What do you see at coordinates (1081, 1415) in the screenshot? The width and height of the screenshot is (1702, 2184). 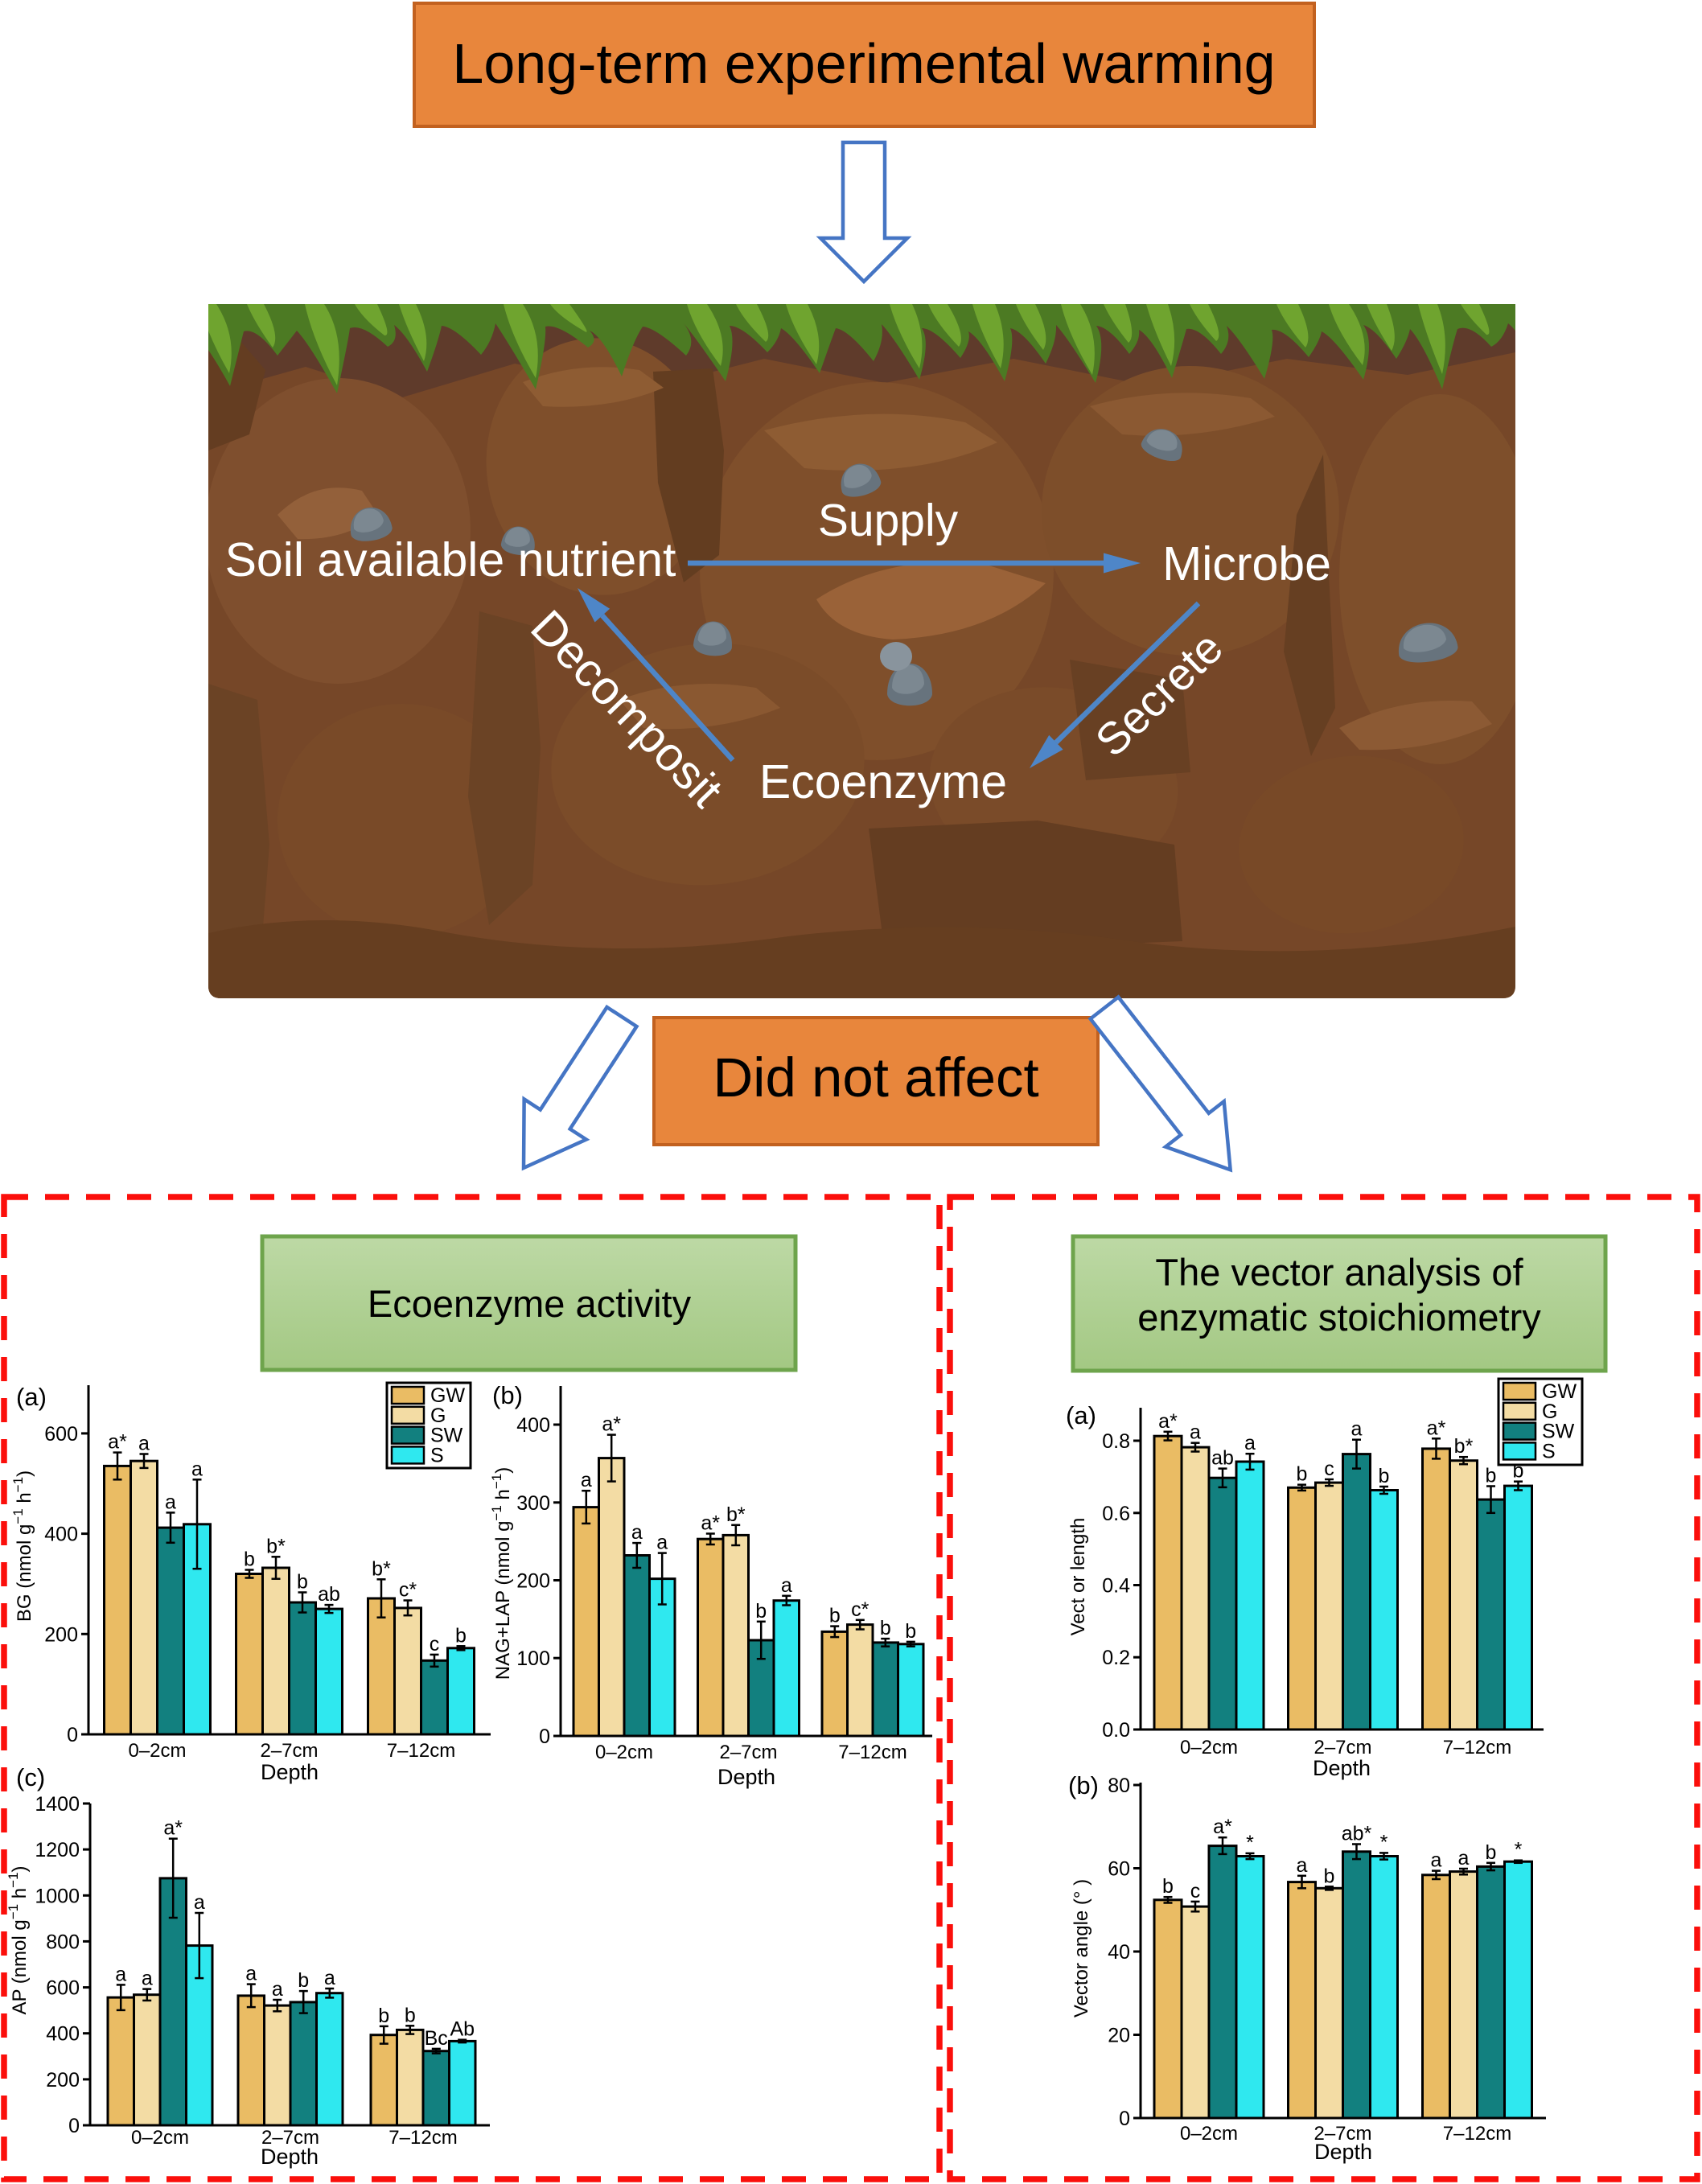 I see `svg-text: (a)` at bounding box center [1081, 1415].